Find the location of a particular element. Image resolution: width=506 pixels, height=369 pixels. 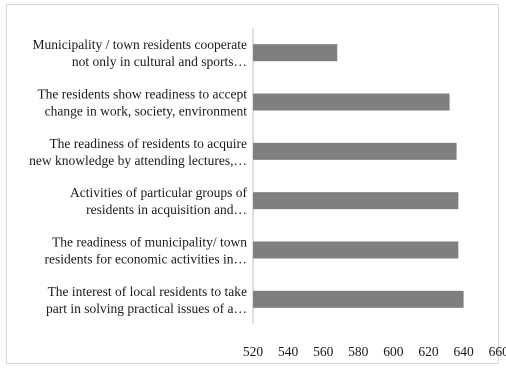

x-tick-label: 540 is located at coordinates (288, 351).